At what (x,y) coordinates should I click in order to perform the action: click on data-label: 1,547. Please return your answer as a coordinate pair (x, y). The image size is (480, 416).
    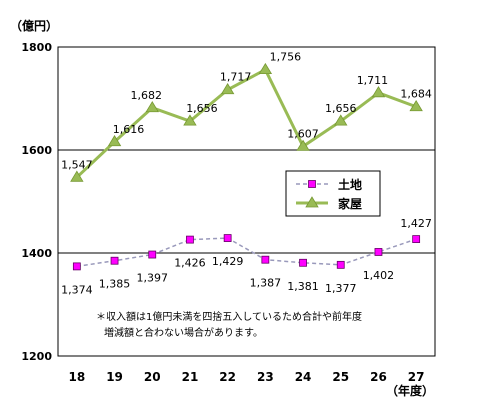
    Looking at the image, I should click on (77, 164).